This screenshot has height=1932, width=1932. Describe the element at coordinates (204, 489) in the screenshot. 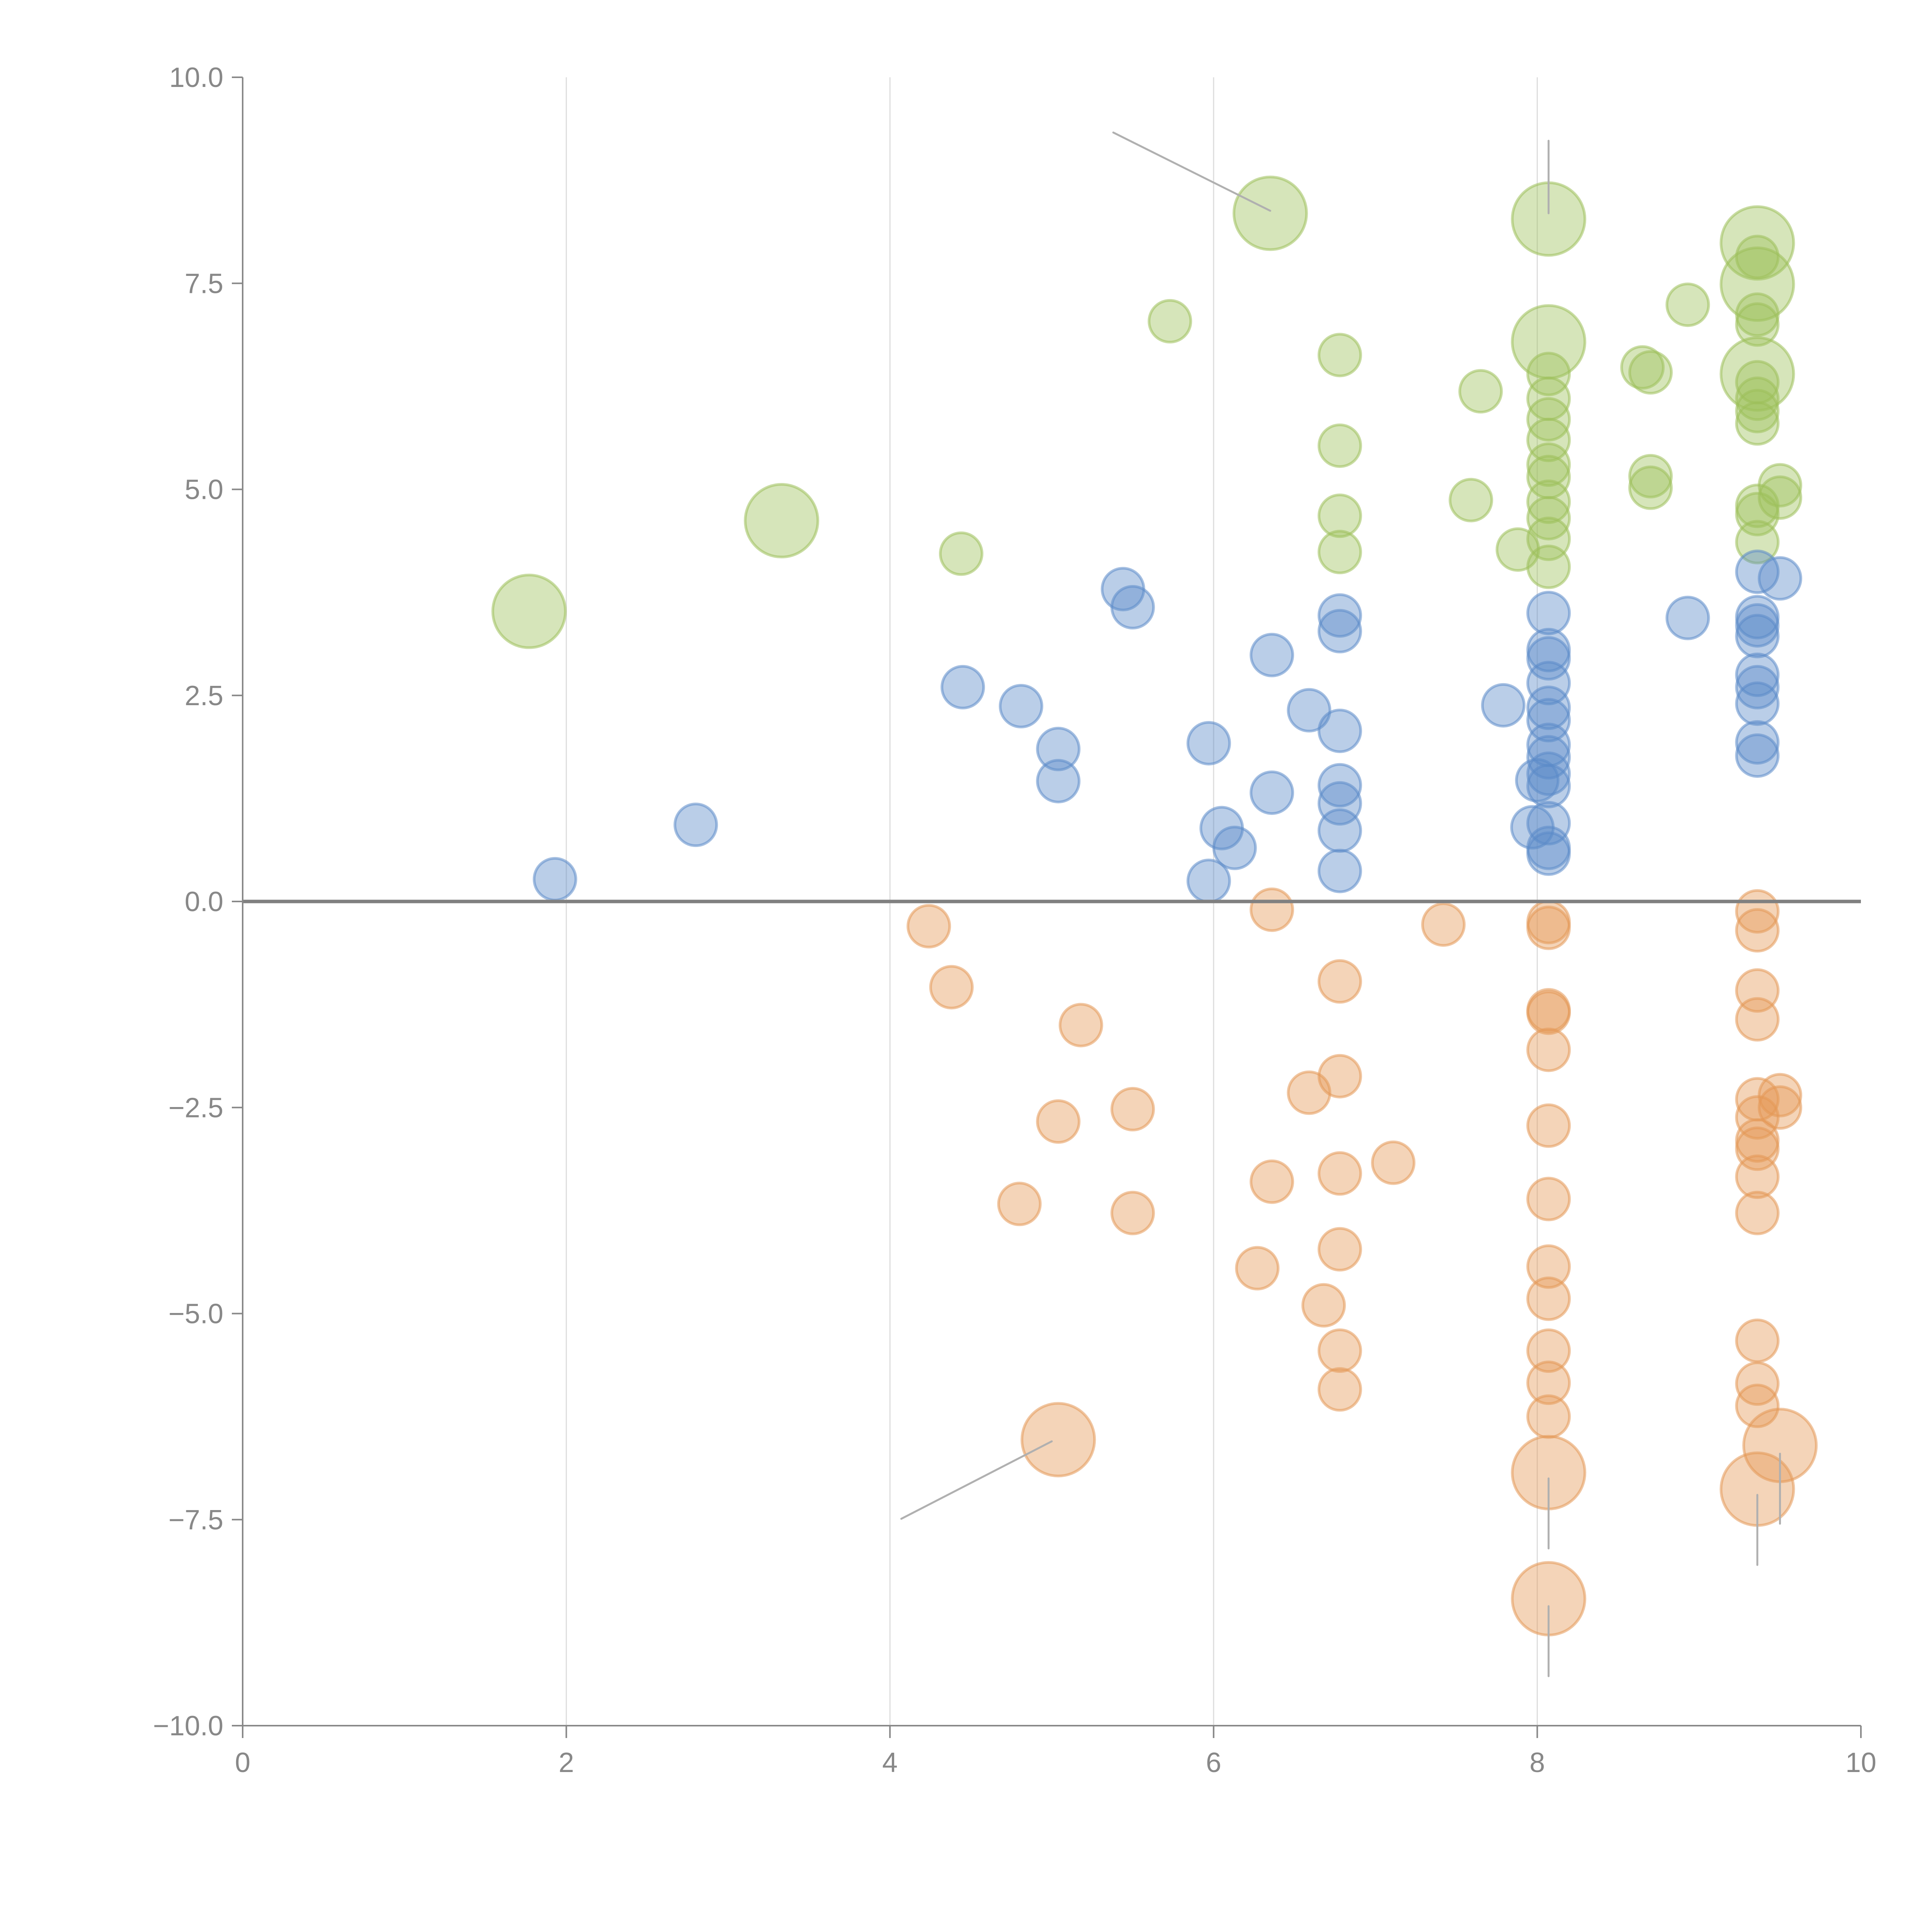

I see `y-tick-label: 5.0` at that location.